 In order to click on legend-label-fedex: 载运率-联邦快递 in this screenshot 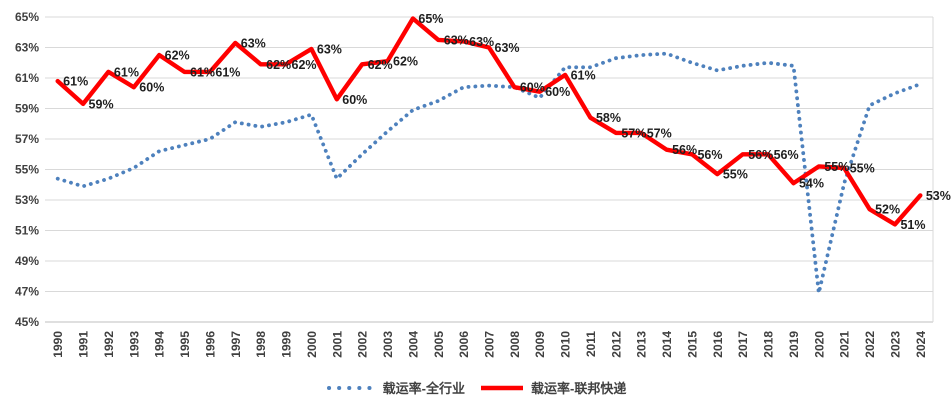, I will do `click(579, 388)`.